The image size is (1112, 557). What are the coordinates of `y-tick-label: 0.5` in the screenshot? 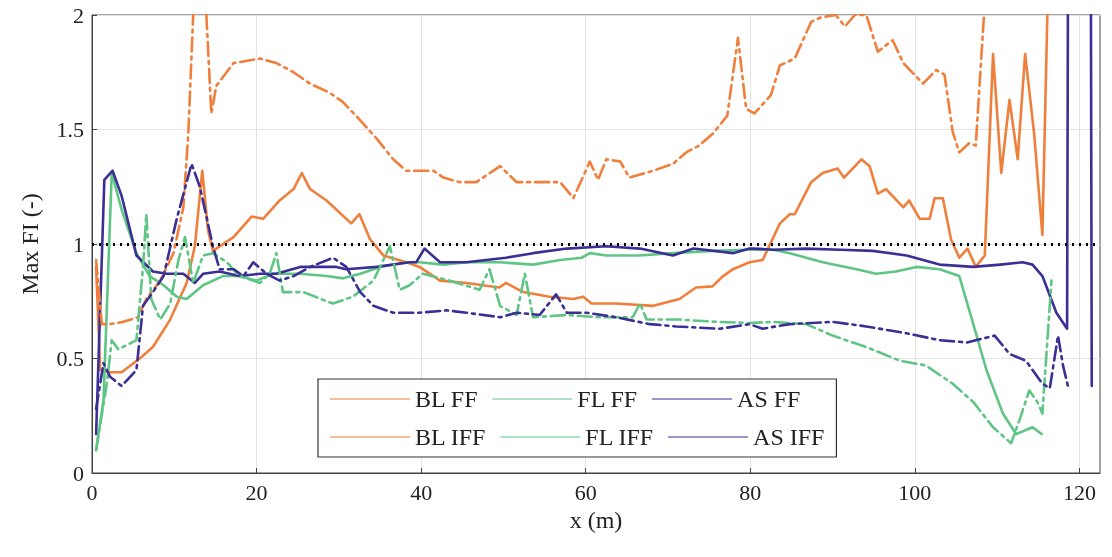 It's located at (70, 358).